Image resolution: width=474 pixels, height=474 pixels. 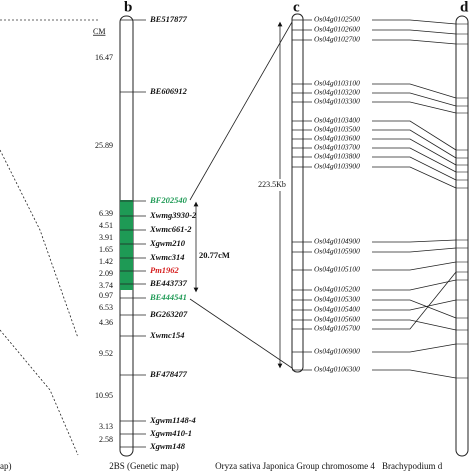 What do you see at coordinates (106, 285) in the screenshot?
I see `distance: 3.74` at bounding box center [106, 285].